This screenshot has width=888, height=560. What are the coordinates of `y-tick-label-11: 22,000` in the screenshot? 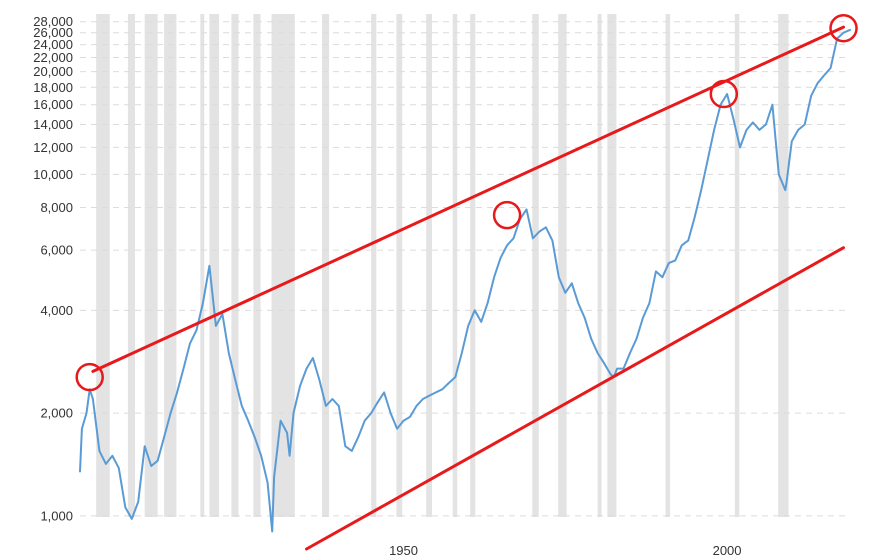 It's located at (53, 57).